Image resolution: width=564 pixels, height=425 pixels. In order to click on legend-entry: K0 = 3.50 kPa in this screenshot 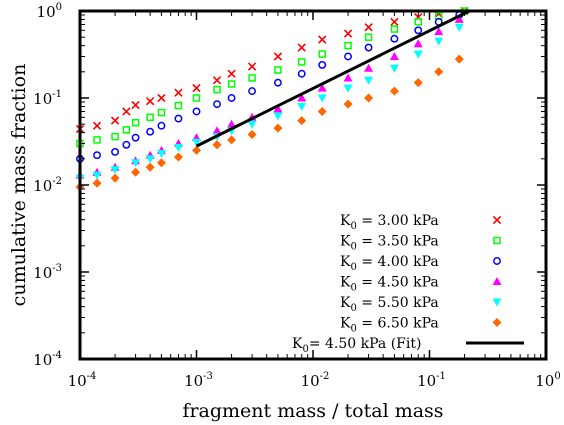, I will do `click(420, 243)`.